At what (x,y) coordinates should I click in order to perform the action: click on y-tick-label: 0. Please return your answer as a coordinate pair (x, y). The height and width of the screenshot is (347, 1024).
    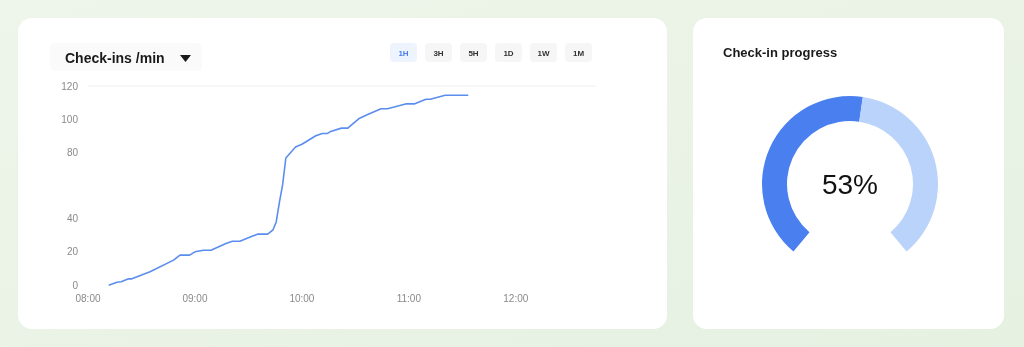
    Looking at the image, I should click on (75, 285).